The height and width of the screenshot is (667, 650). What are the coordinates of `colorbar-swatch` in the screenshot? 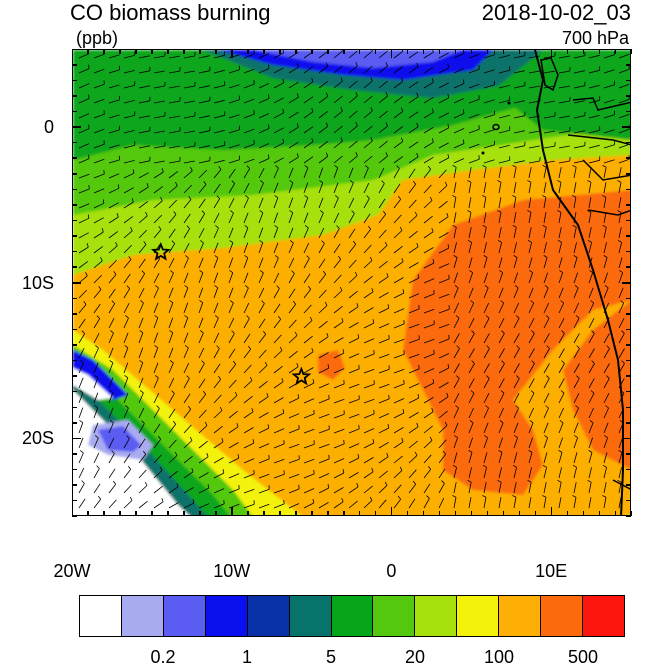 It's located at (603, 616).